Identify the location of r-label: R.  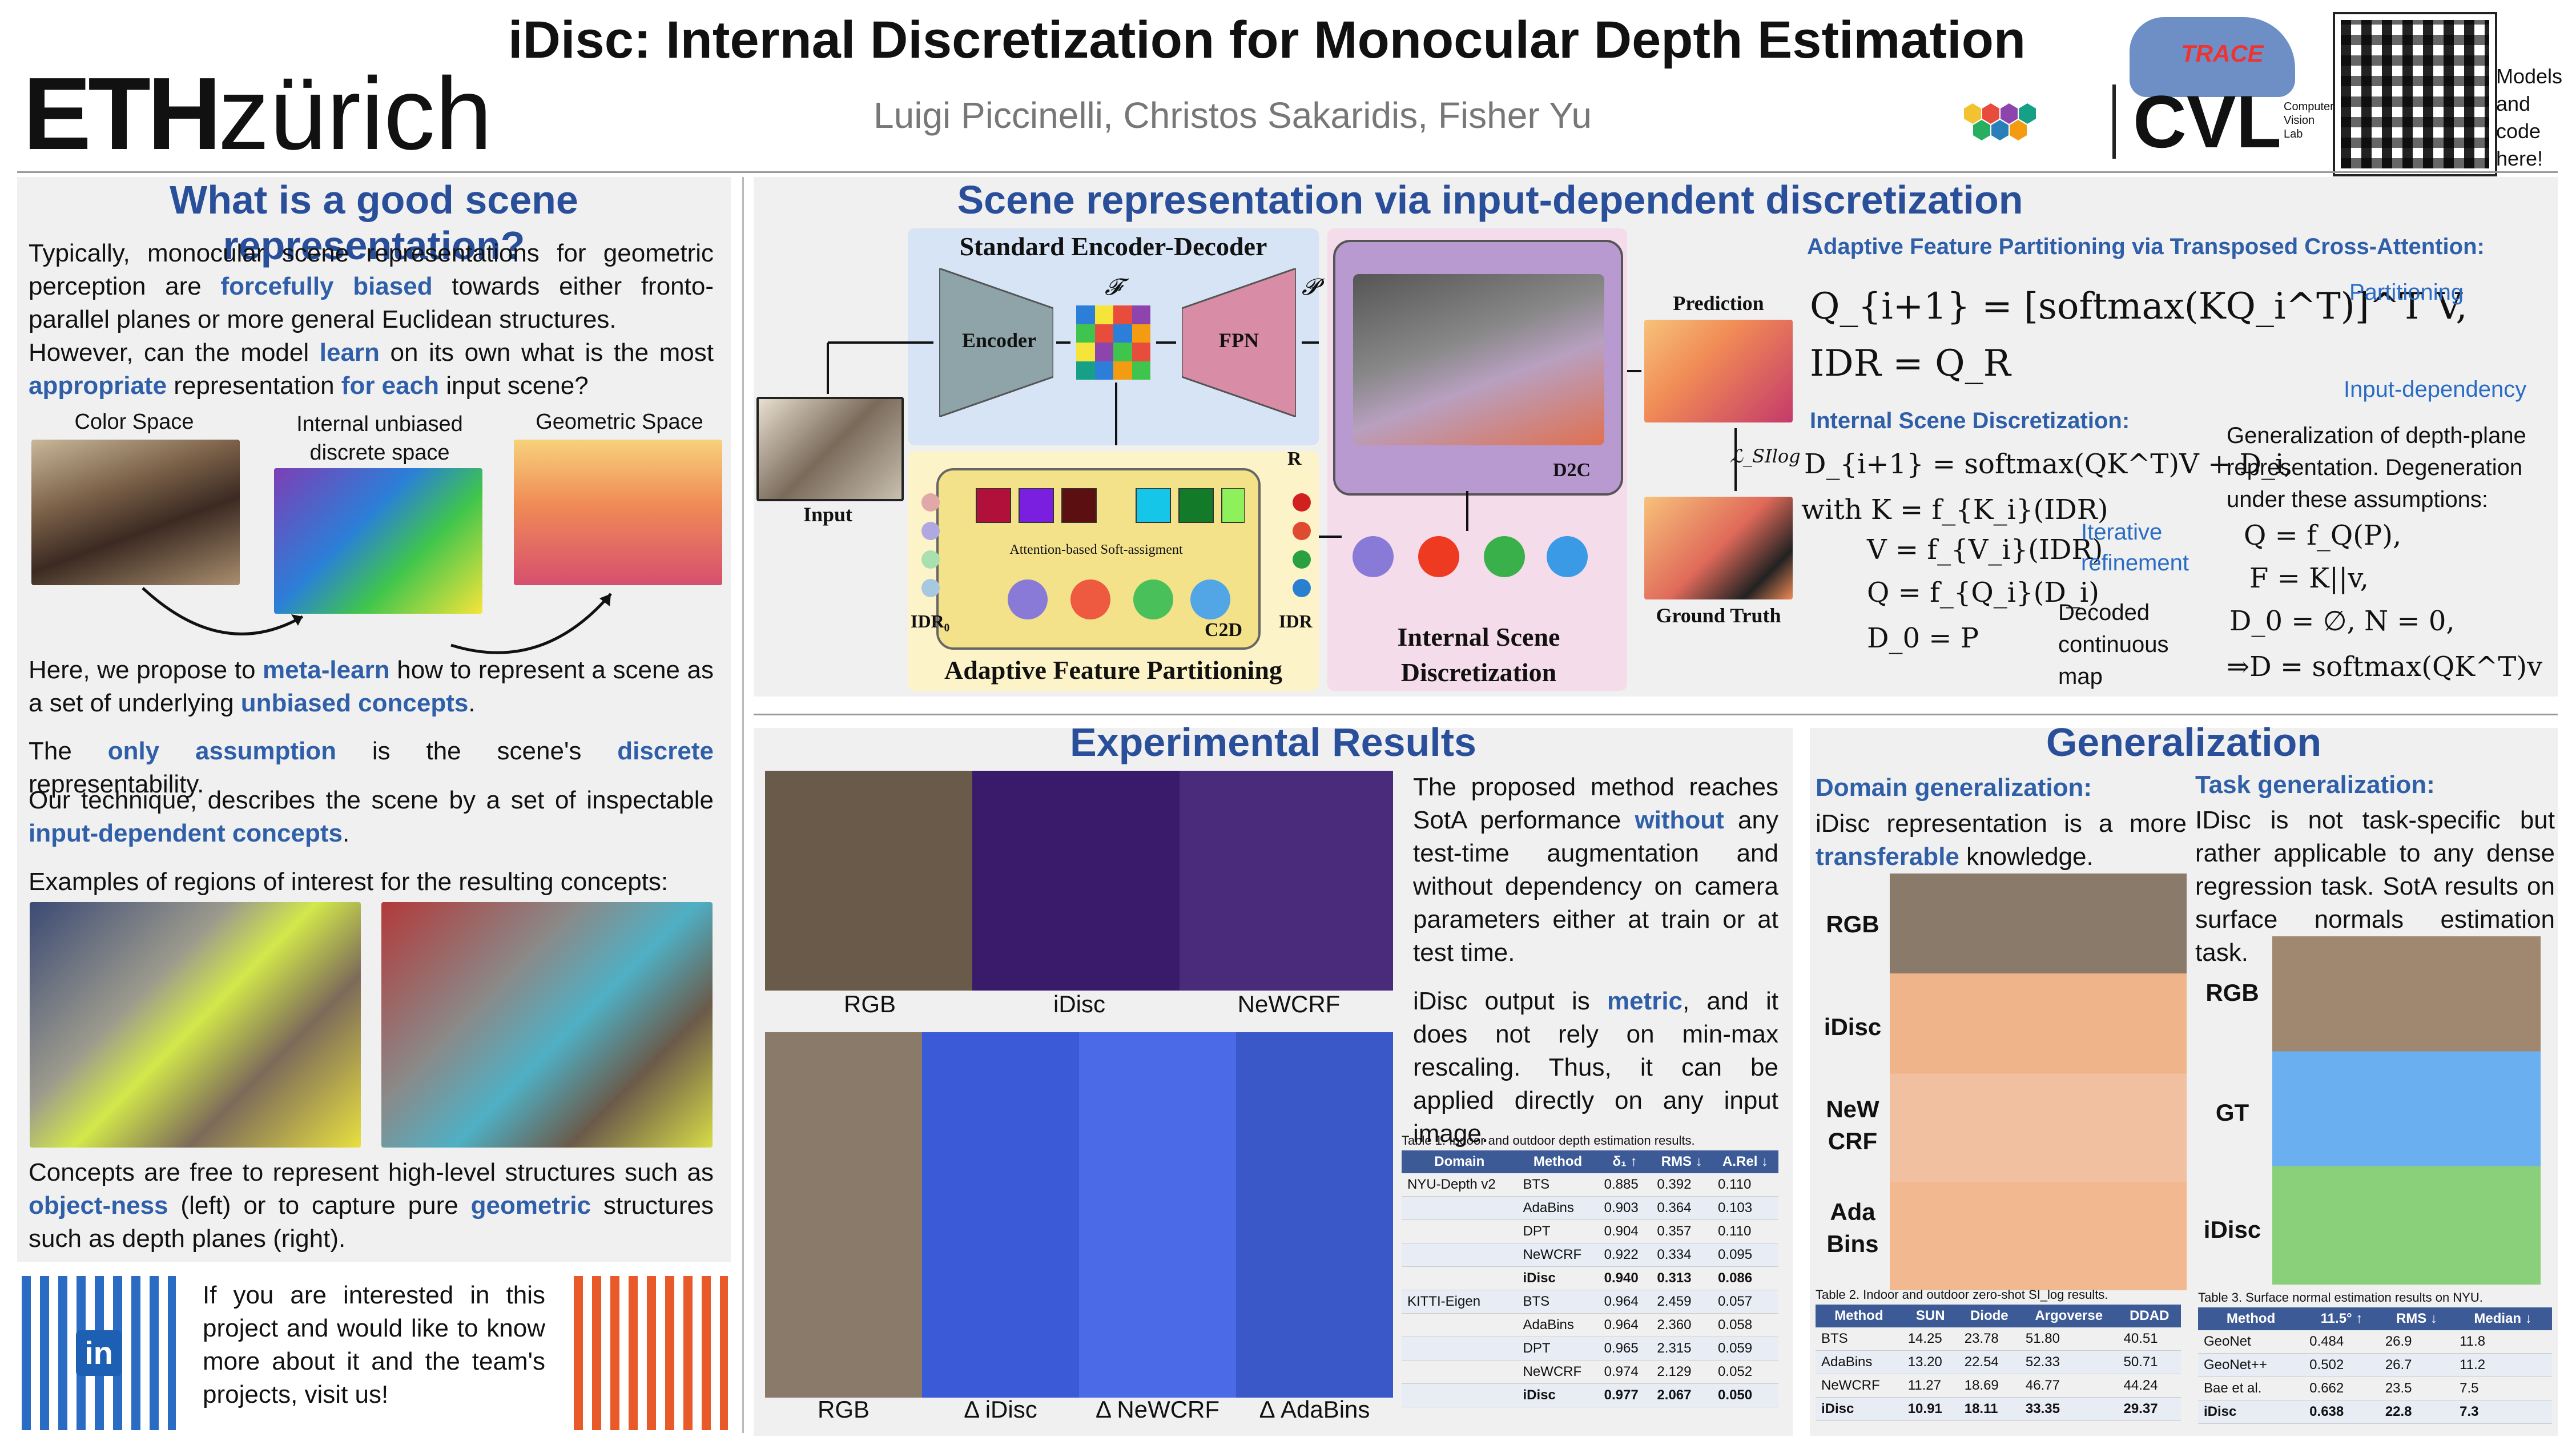
(1294, 458).